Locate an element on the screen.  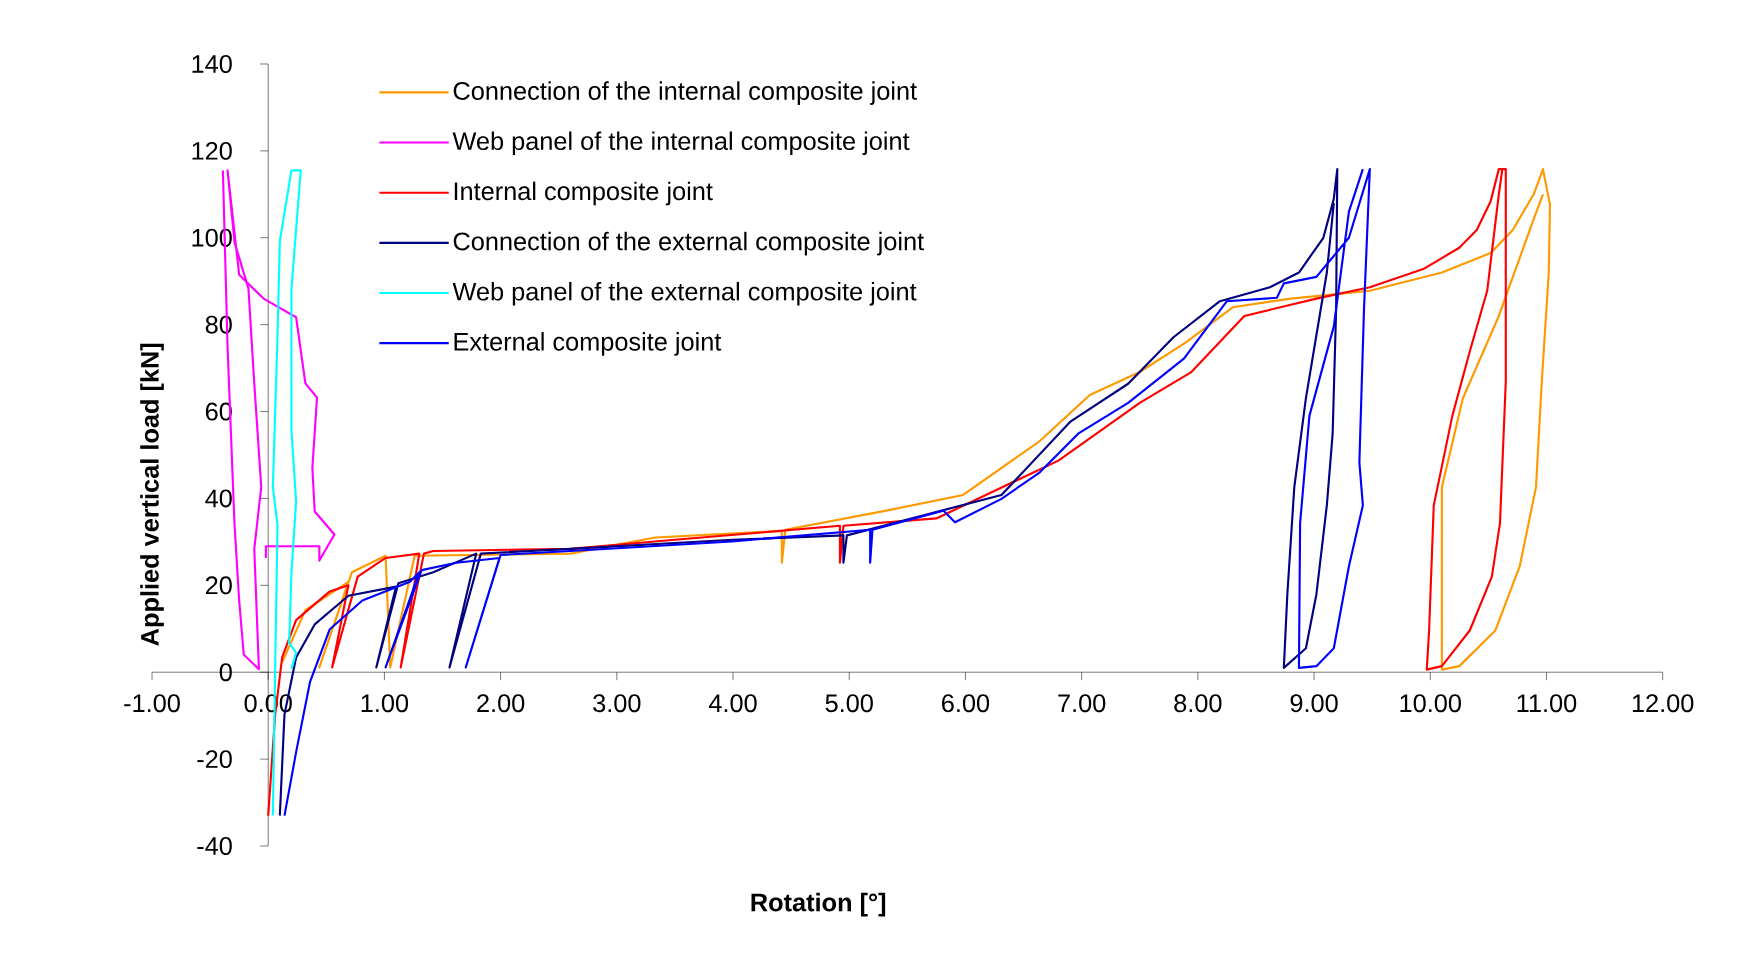
x-tick-label: 10.00 is located at coordinates (1430, 703).